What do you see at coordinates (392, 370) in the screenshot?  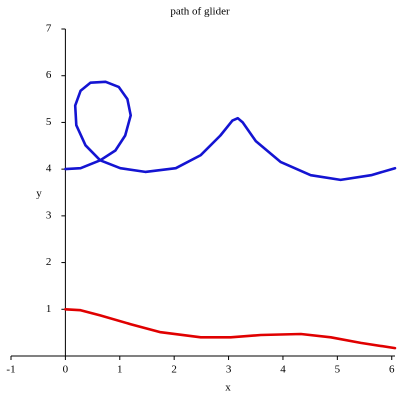 I see `x-tick-label: 6` at bounding box center [392, 370].